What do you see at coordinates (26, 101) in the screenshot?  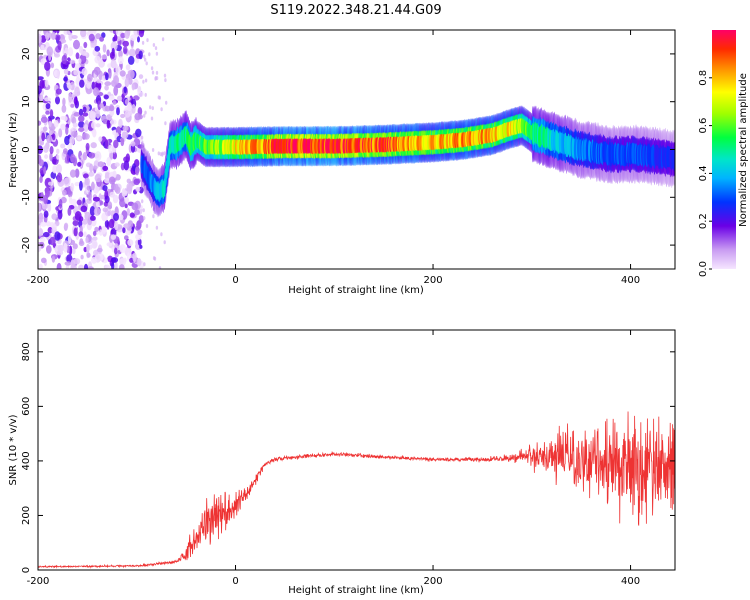 I see `spectrogram-y-tick-label: 10` at bounding box center [26, 101].